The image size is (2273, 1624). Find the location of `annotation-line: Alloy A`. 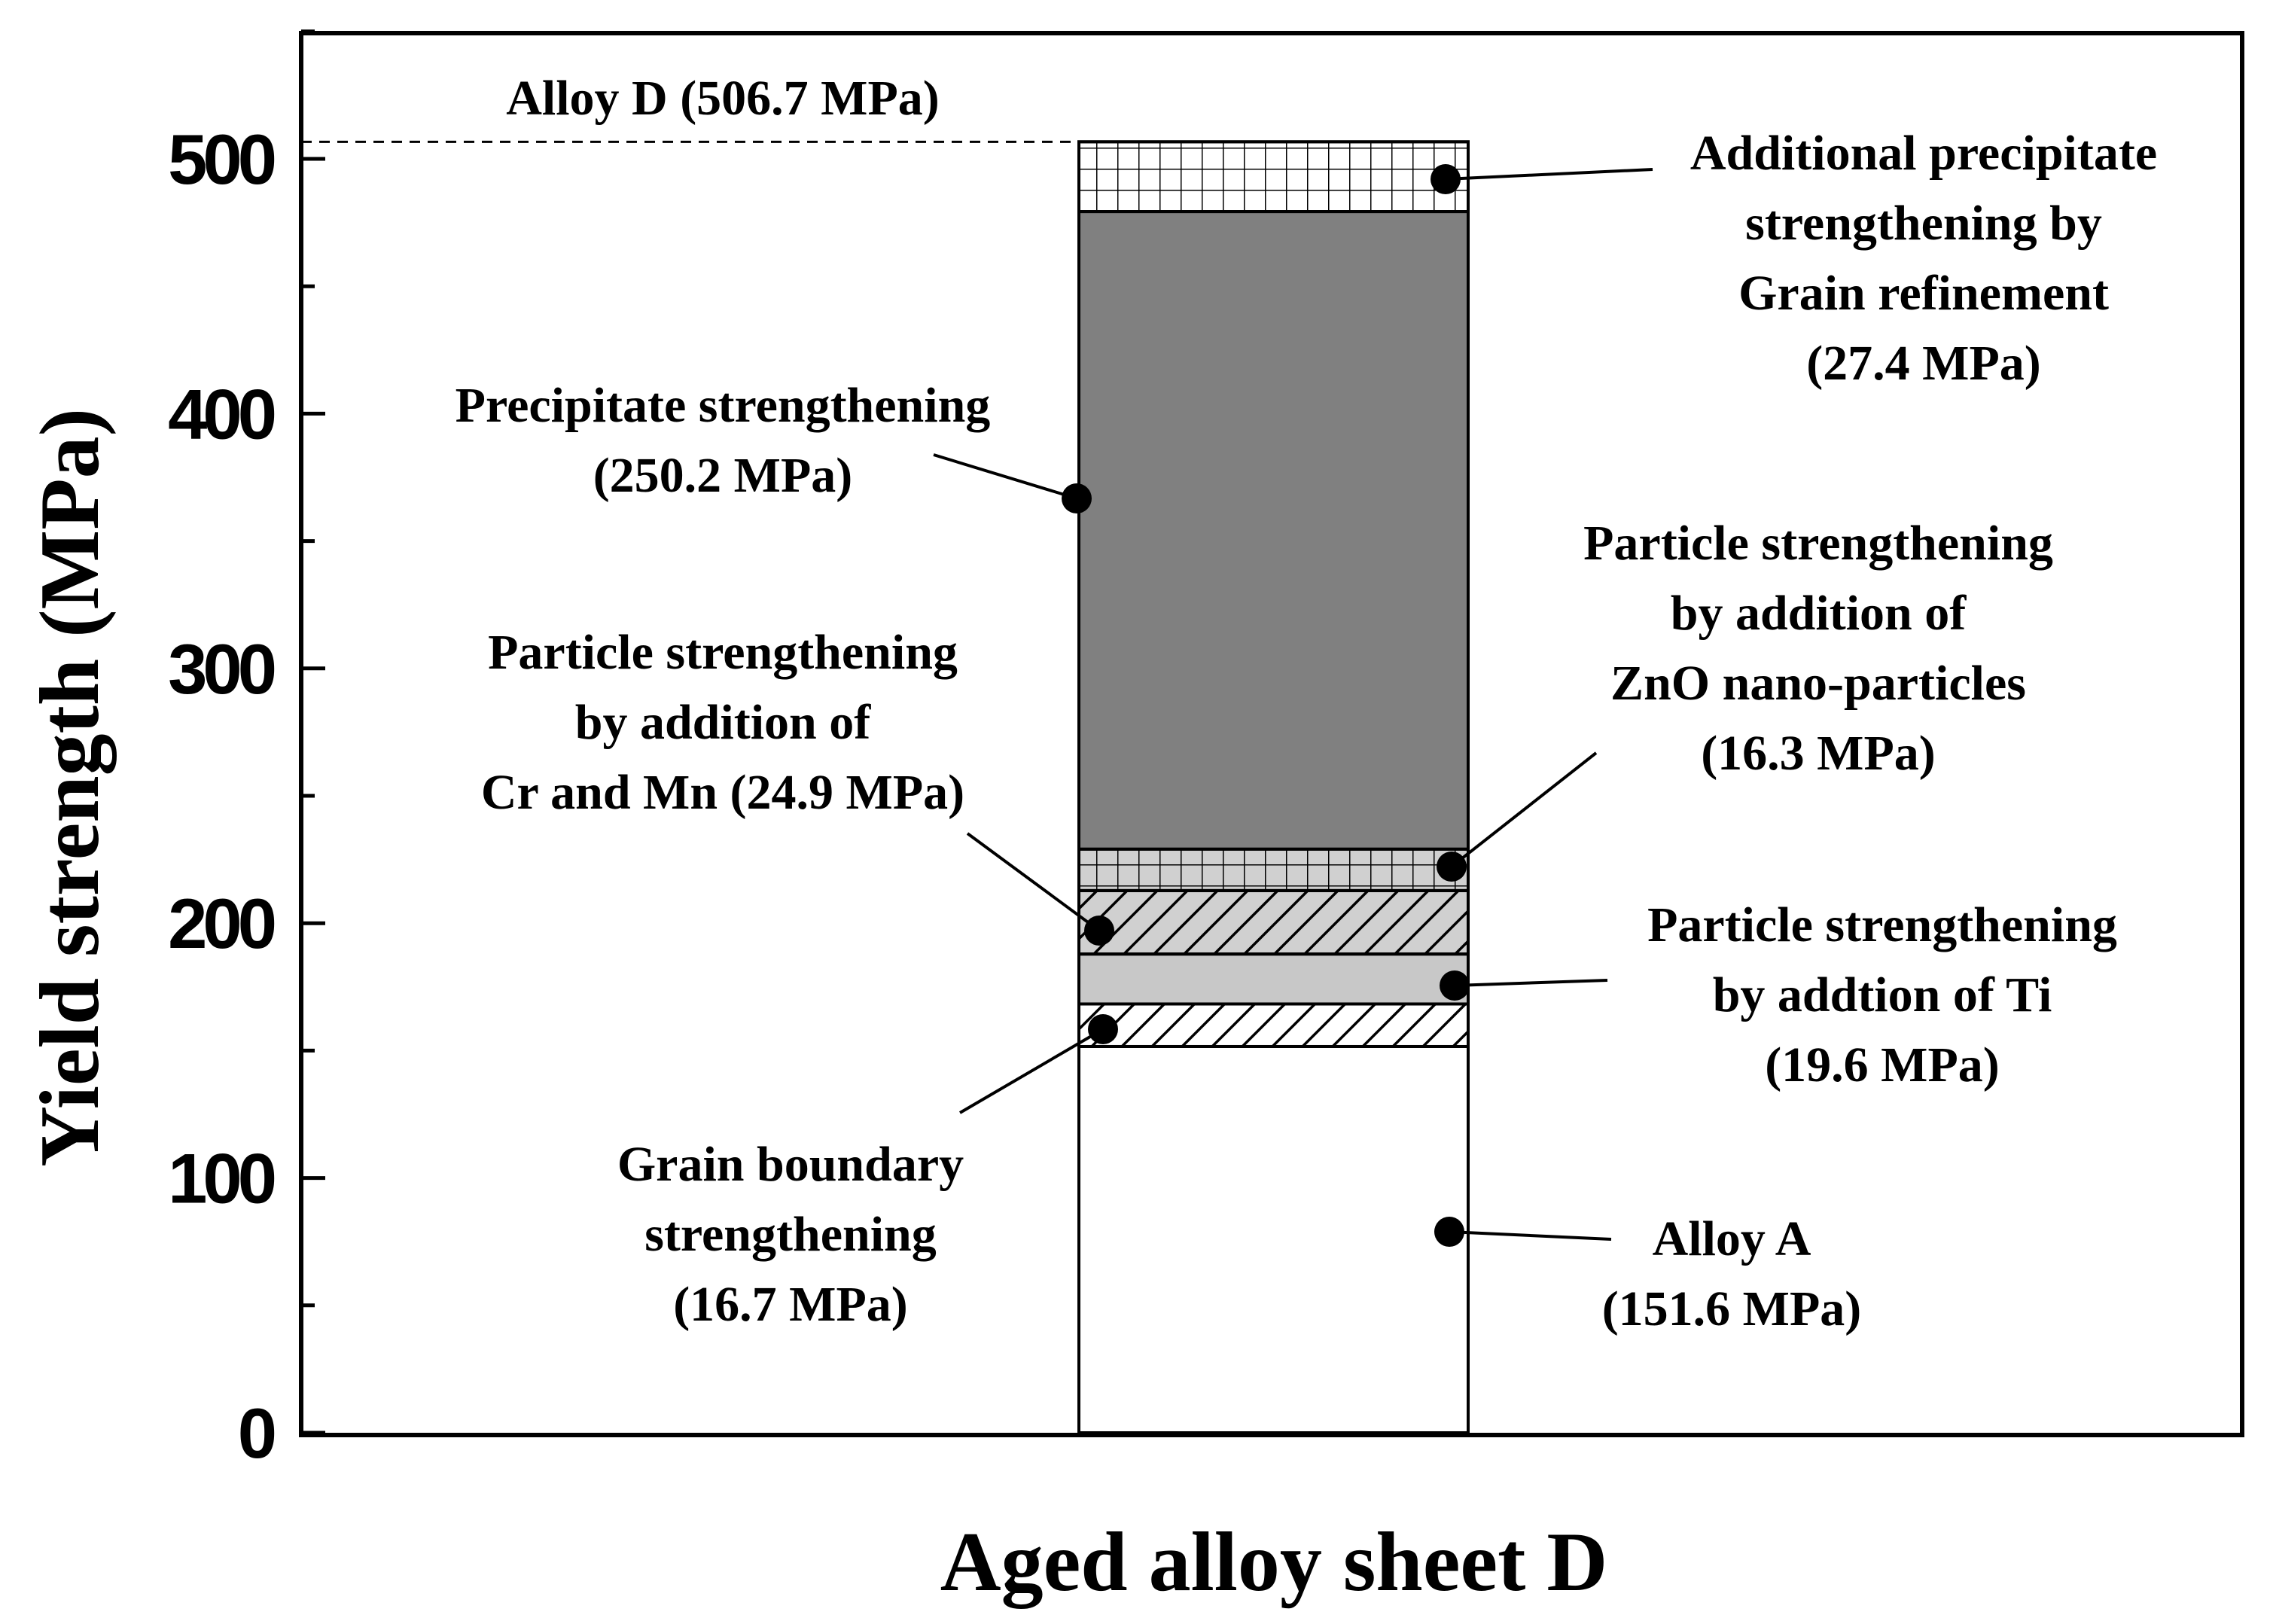

annotation-line: Alloy A is located at coordinates (1732, 1238).